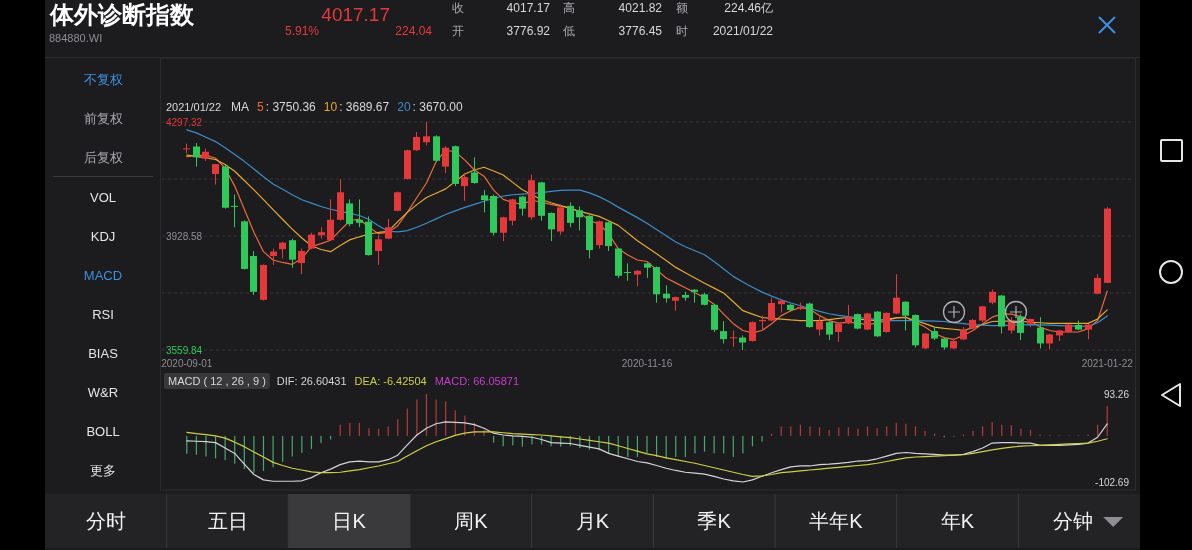 This screenshot has width=1192, height=550. I want to click on text: 5, so click(261, 107).